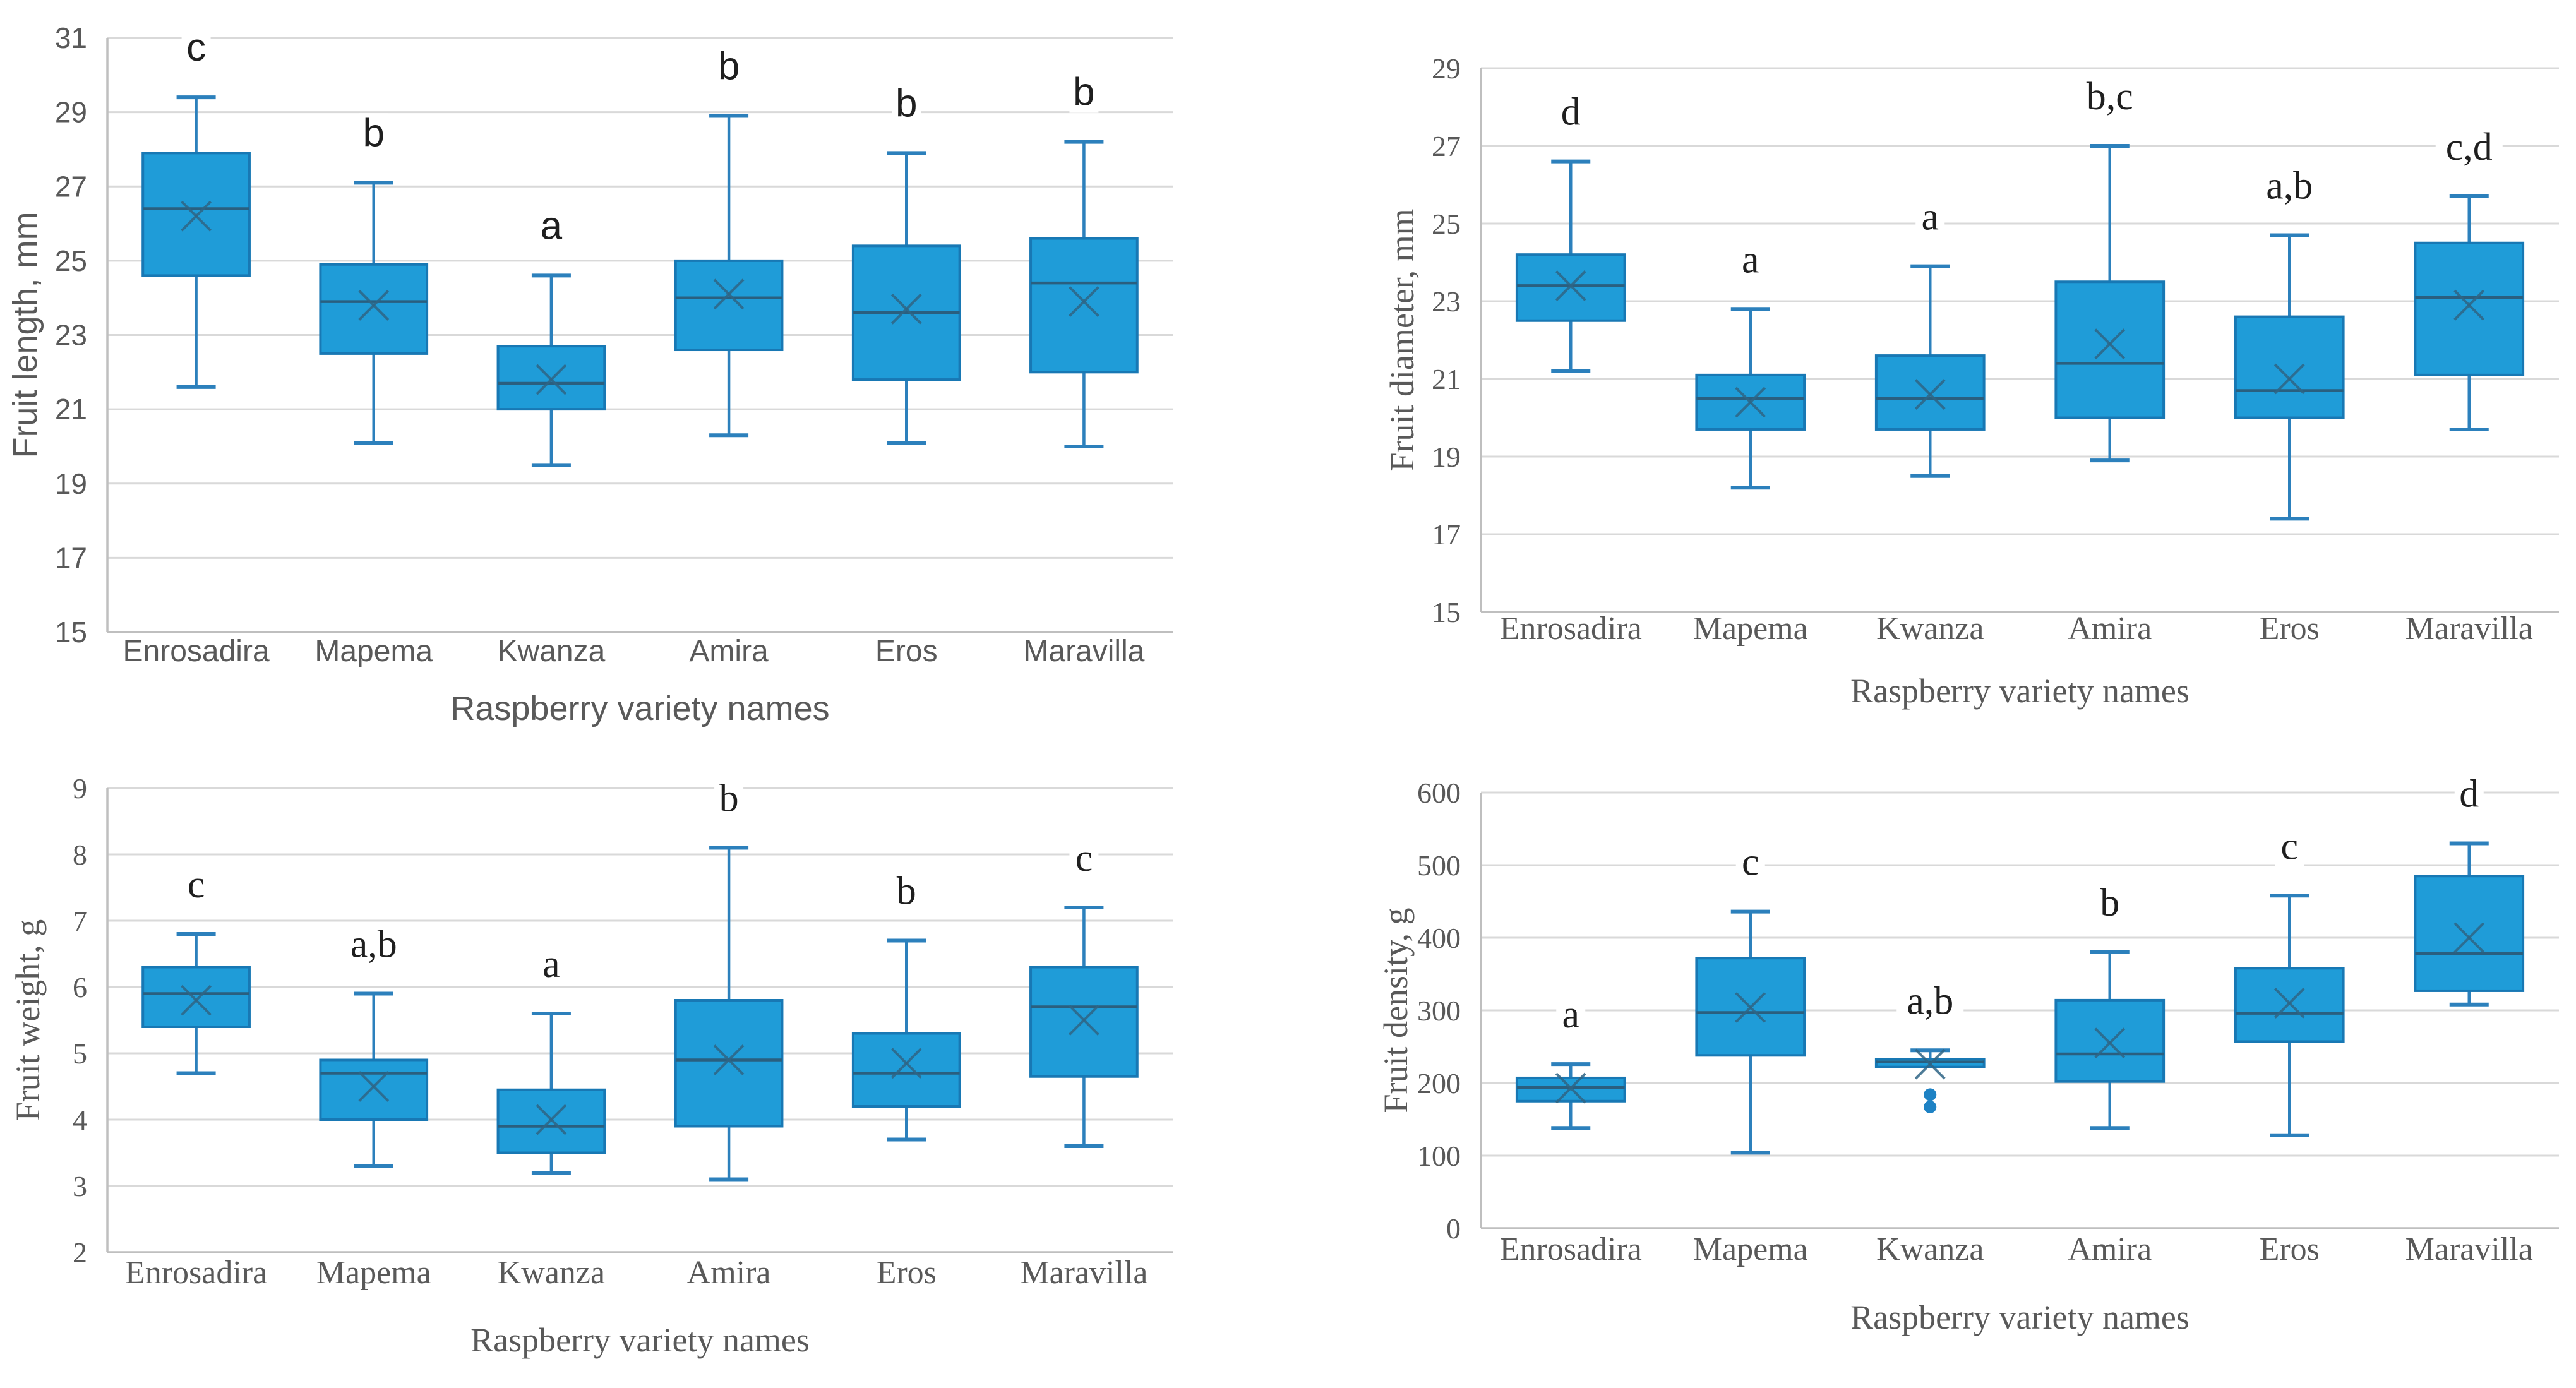 The image size is (2576, 1388). Describe the element at coordinates (1439, 1083) in the screenshot. I see `y-tick-label: 200` at that location.